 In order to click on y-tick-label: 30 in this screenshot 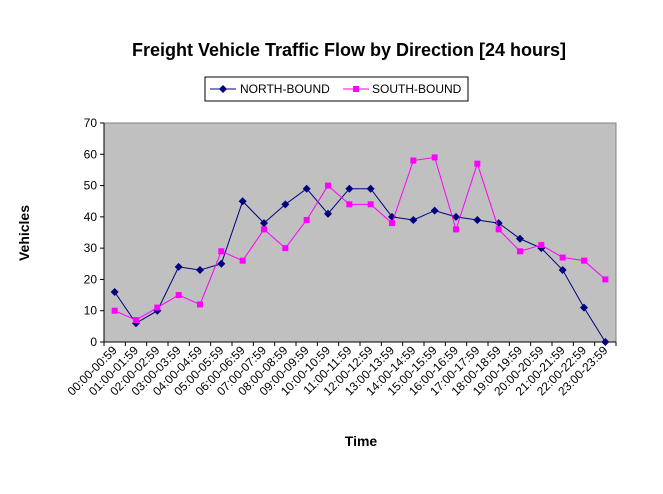, I will do `click(91, 248)`.